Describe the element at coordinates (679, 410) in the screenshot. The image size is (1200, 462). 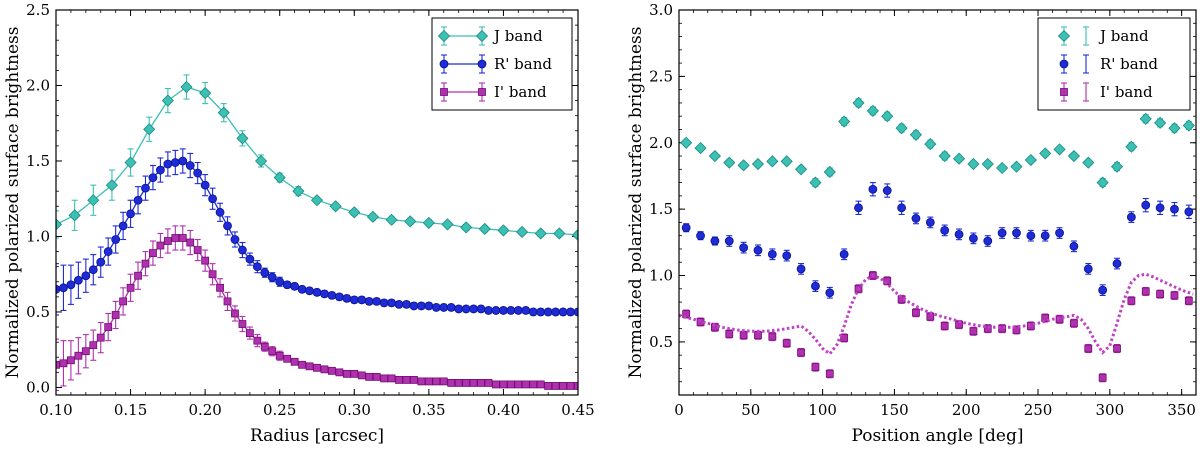
I see `x-tick-label: 0` at that location.